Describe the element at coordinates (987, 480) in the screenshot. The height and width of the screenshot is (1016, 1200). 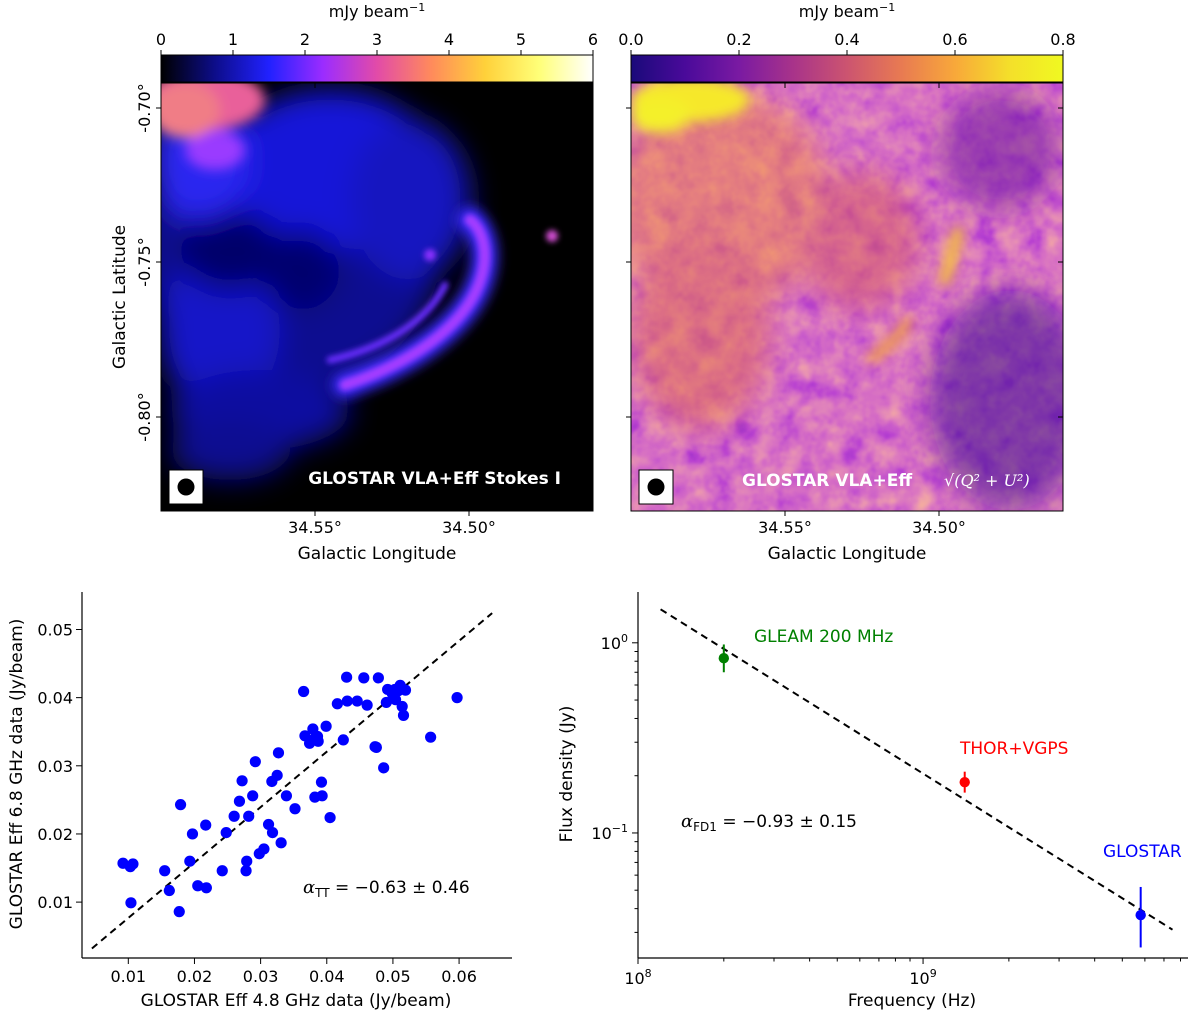
I see `polarized-annotation-math: √(Q² + U²)` at that location.